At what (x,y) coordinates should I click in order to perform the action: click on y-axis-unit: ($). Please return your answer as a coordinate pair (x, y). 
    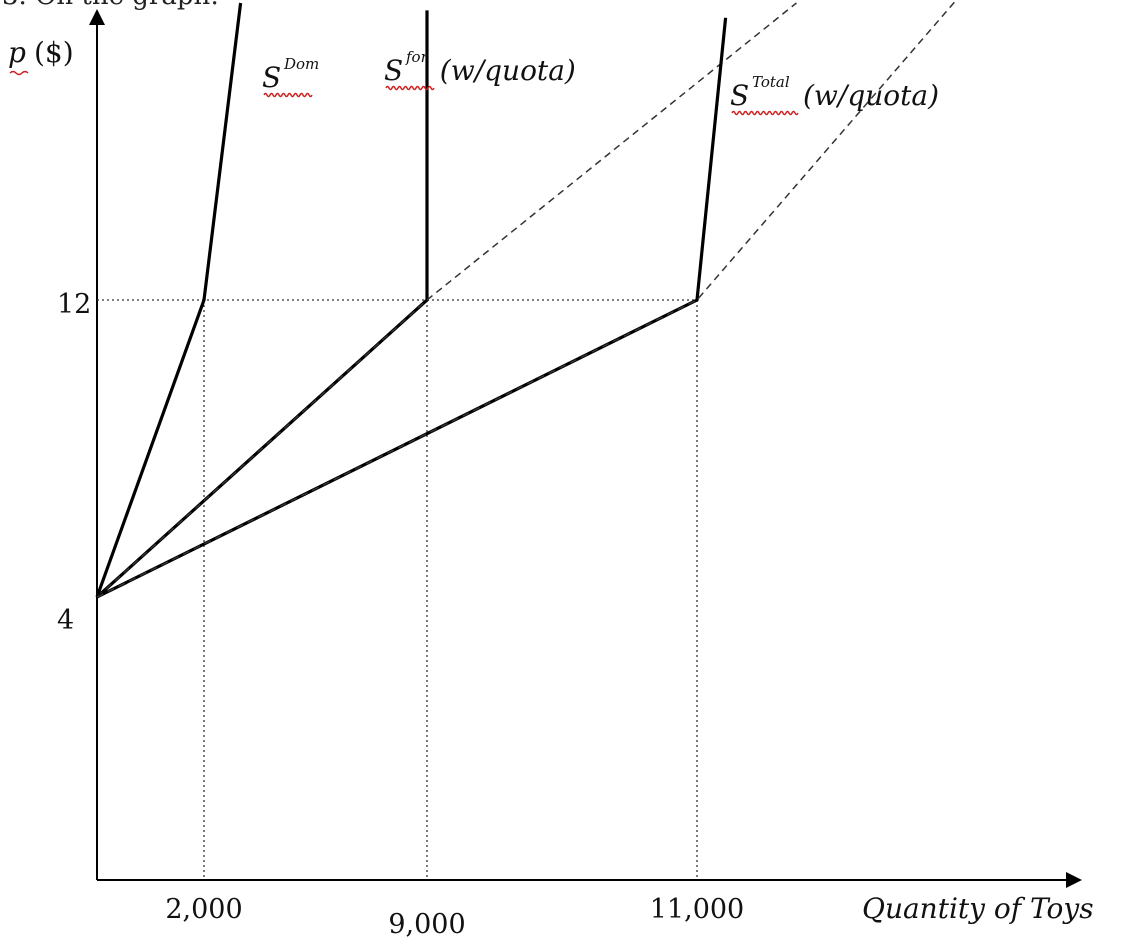
    Looking at the image, I should click on (54, 52).